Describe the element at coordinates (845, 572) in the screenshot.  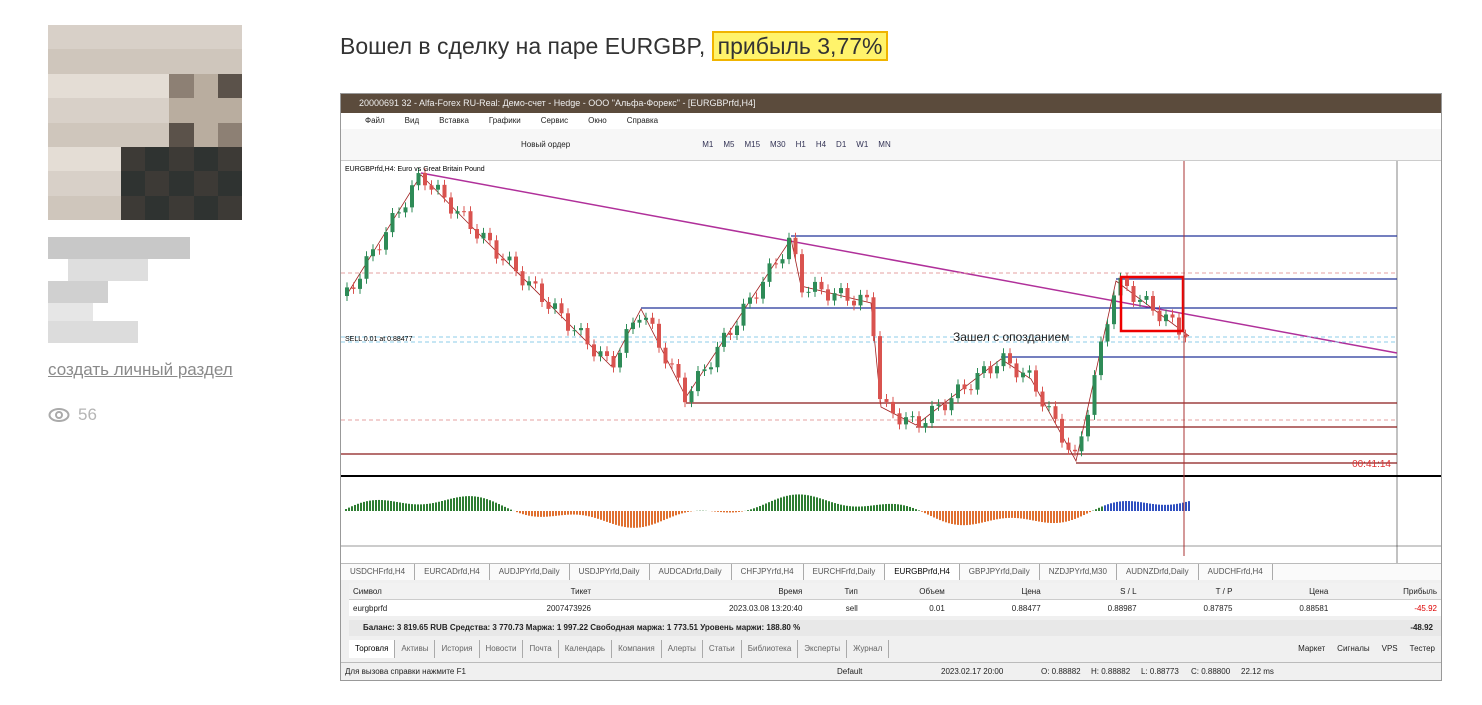
I see `symbol-tab: EURCHFrfd,Daily` at that location.